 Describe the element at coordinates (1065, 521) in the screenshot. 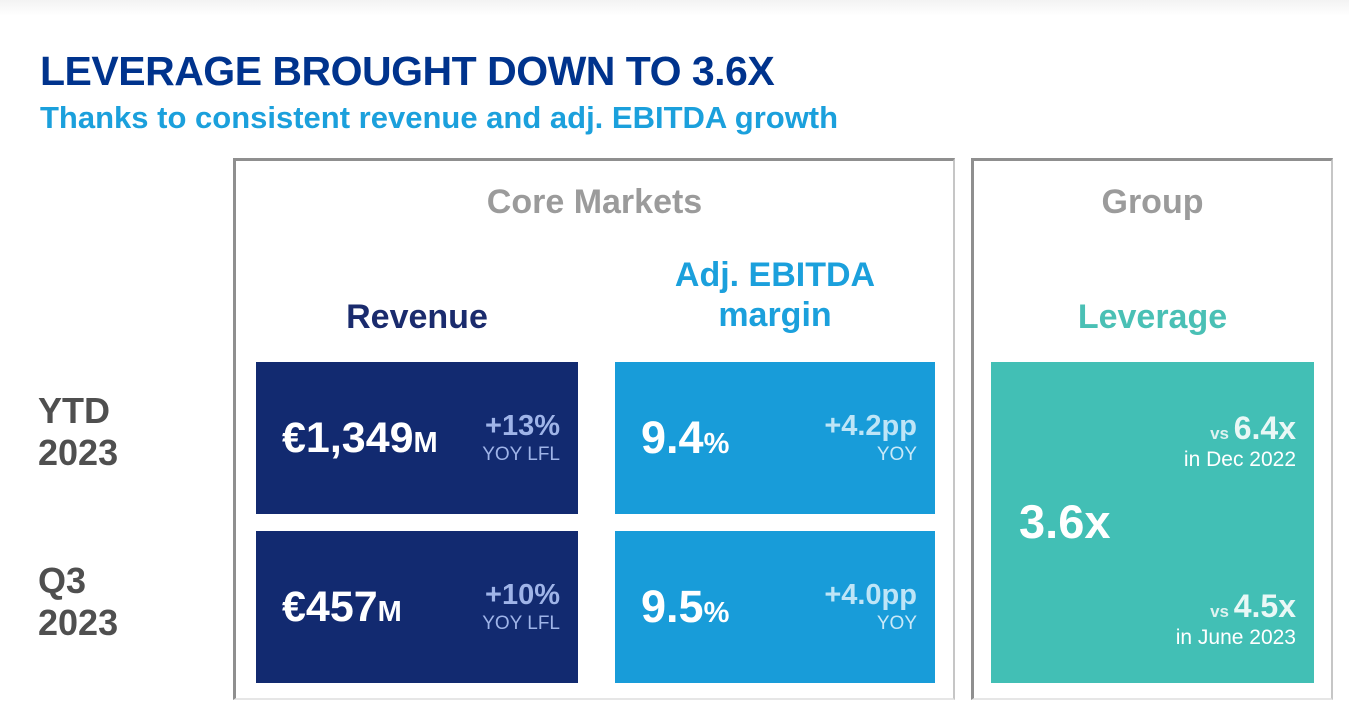

I see `leverage-current-value: 3.6x` at that location.